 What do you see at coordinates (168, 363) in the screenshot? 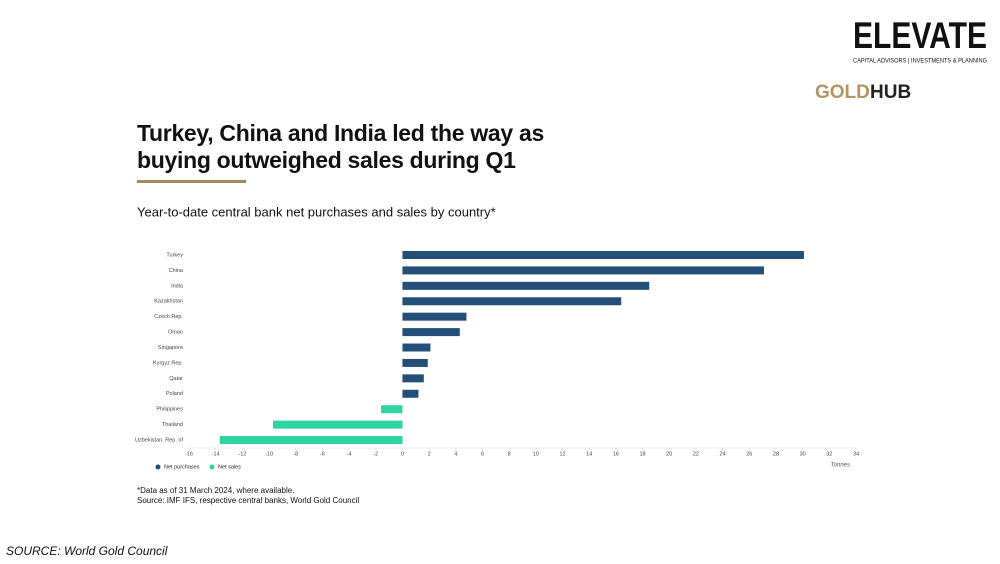
I see `y-tick-label: Kyrgyz Rep.` at bounding box center [168, 363].